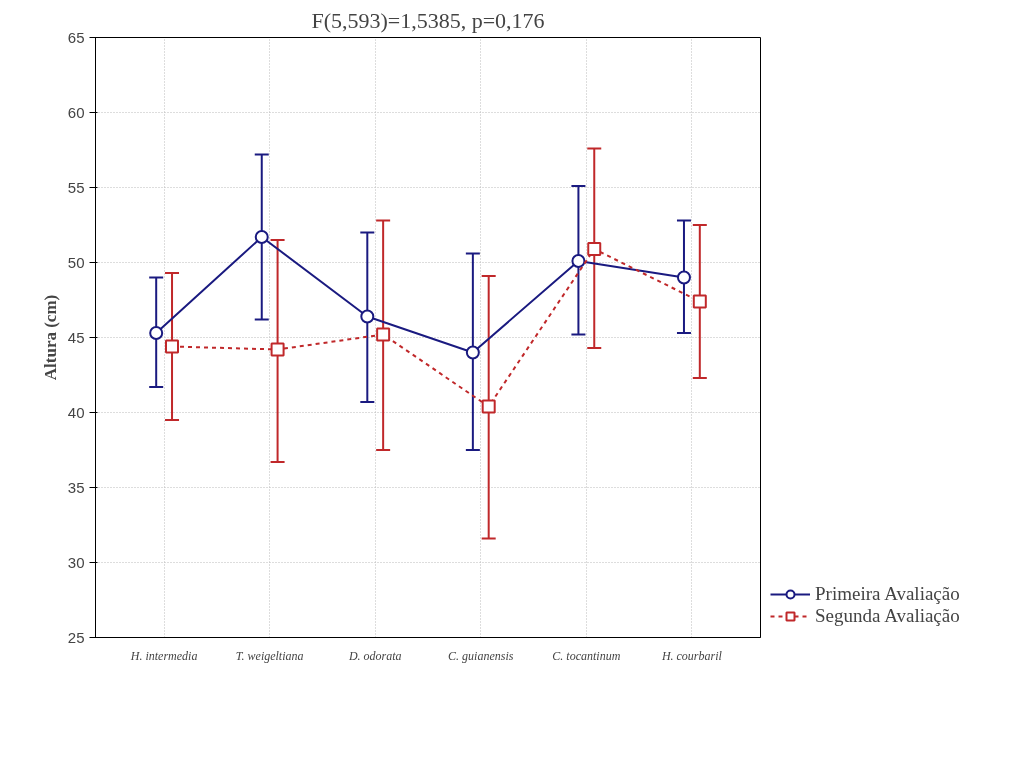  I want to click on y-axis-title: Altura (cm), so click(50, 337).